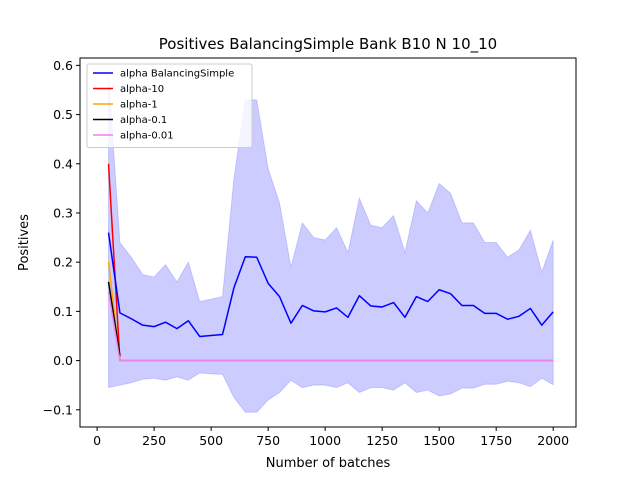 Image resolution: width=640 pixels, height=480 pixels. I want to click on x-tick-label: 1000, so click(325, 440).